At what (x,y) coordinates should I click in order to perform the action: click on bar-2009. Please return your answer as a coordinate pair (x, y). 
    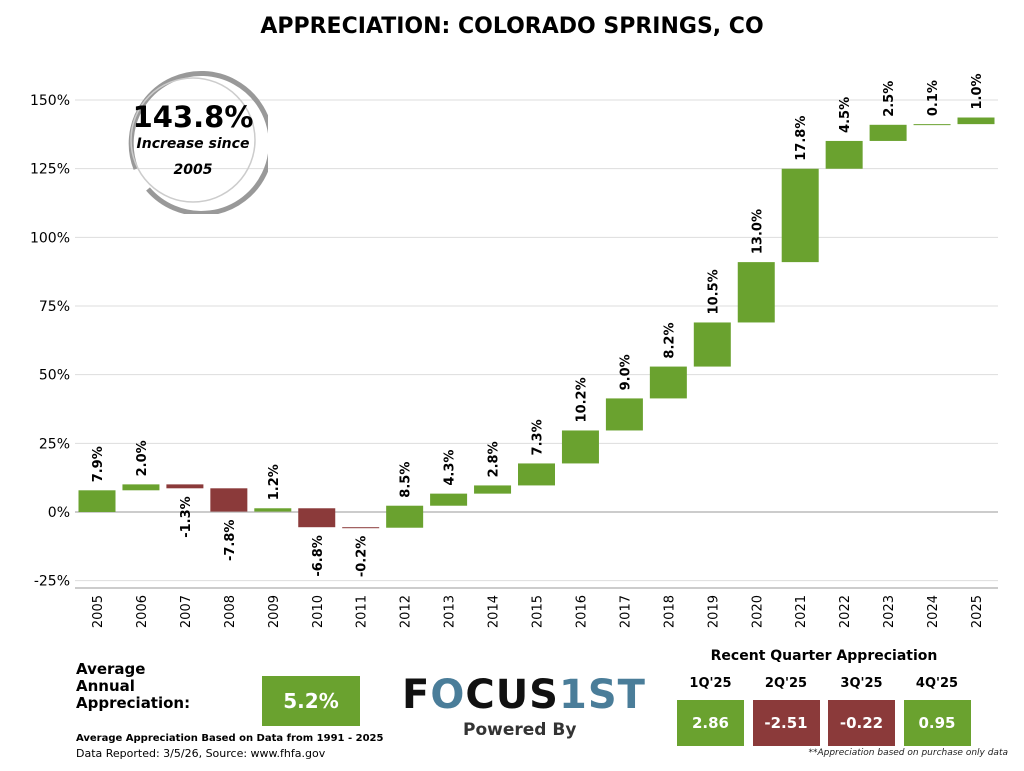
    Looking at the image, I should click on (273, 510).